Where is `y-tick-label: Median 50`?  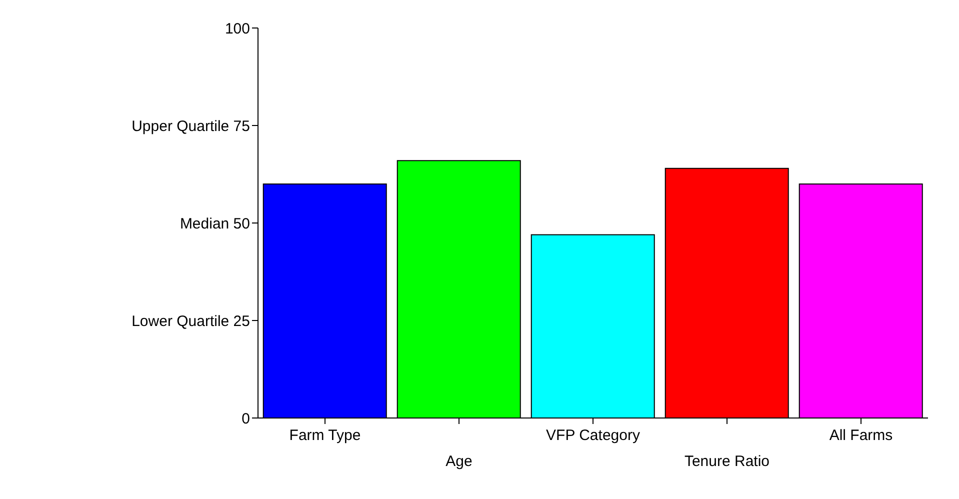
y-tick-label: Median 50 is located at coordinates (215, 223).